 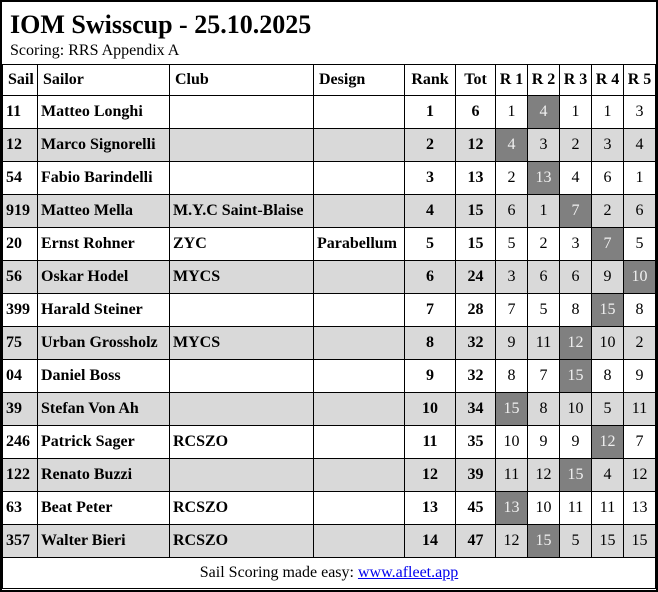 What do you see at coordinates (103, 376) in the screenshot?
I see `sailor-name-cell: Daniel Boss` at bounding box center [103, 376].